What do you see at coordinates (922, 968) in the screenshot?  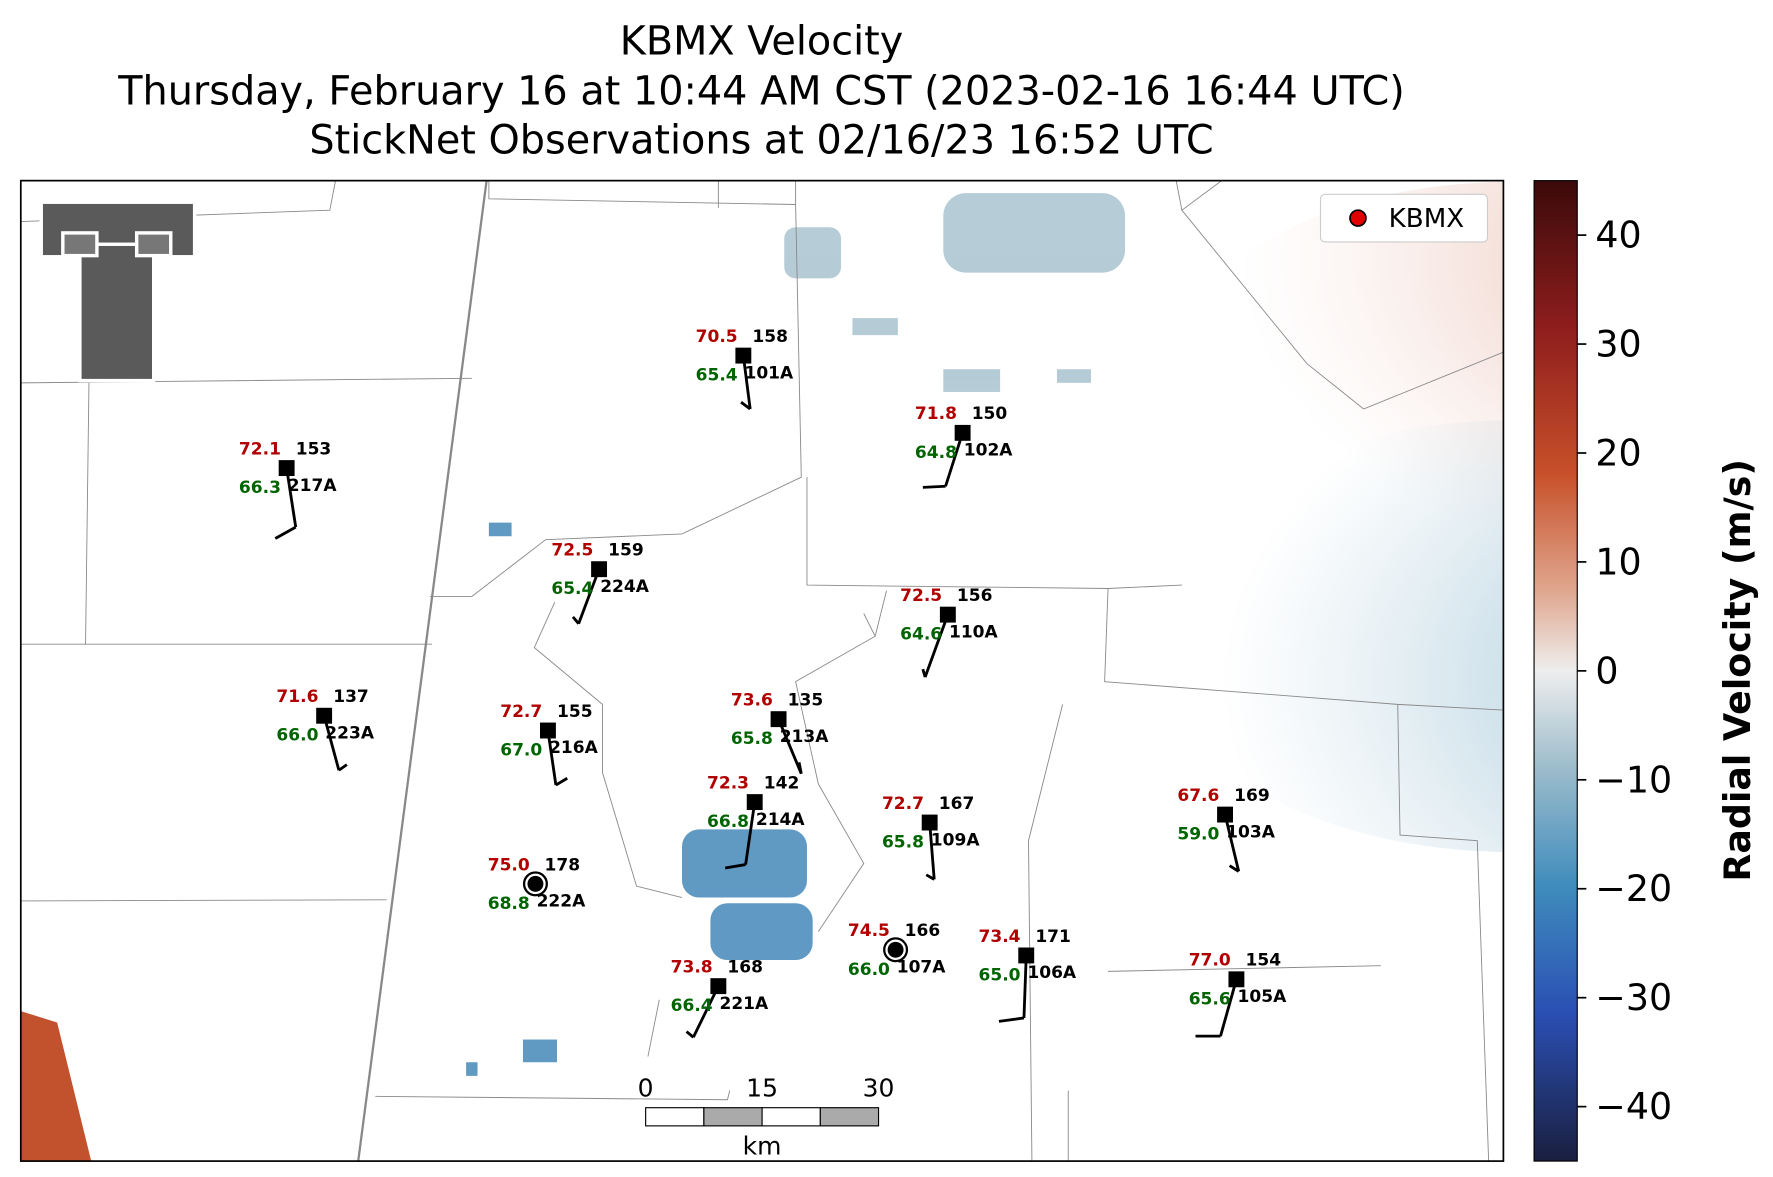 I see `station-id: 107A` at bounding box center [922, 968].